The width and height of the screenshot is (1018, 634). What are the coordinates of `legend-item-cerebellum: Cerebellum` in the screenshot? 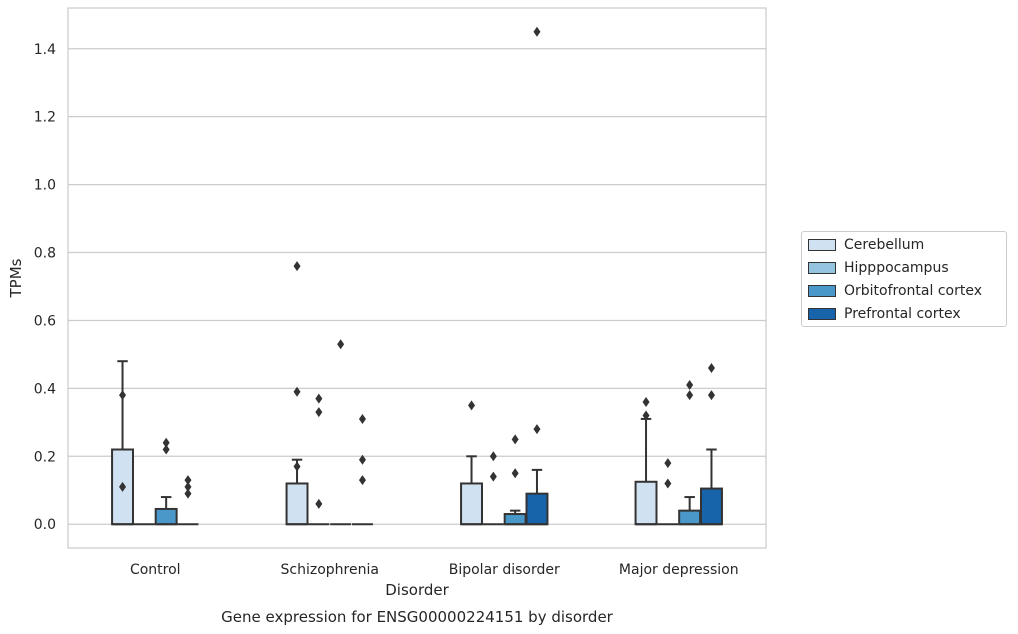 It's located at (866, 245).